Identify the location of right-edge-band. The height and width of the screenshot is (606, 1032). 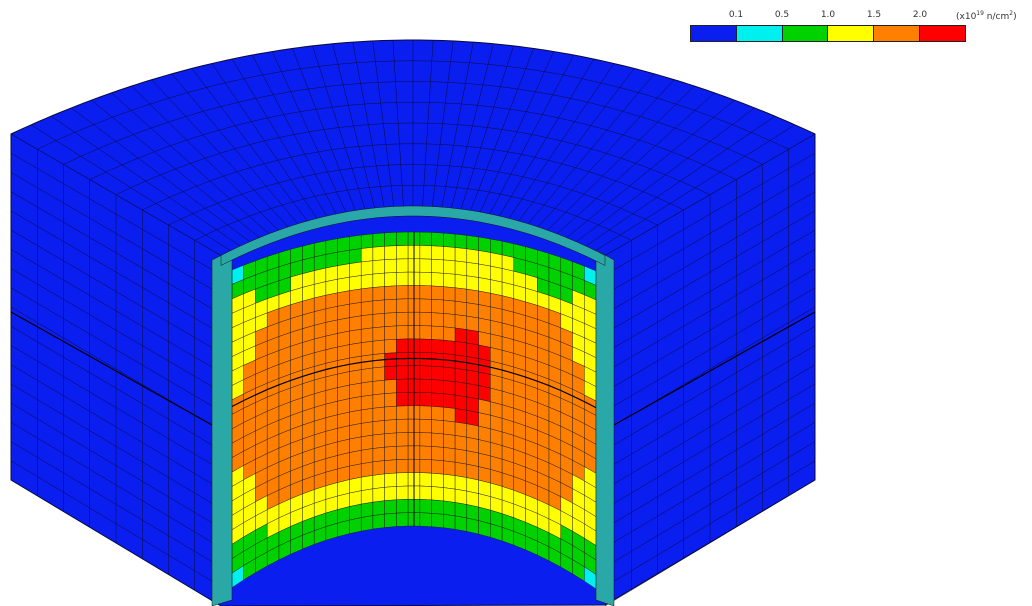
(605, 427).